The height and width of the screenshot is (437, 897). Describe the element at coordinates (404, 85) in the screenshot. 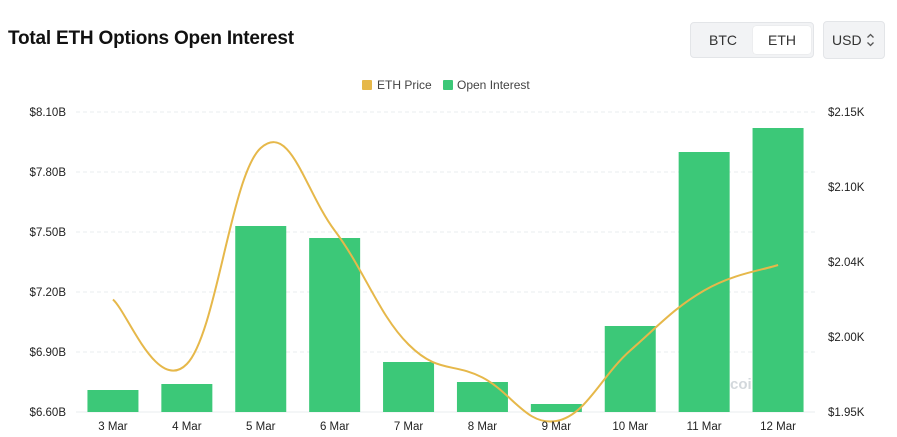

I see `legend-label-eth-price: ETH Price` at that location.